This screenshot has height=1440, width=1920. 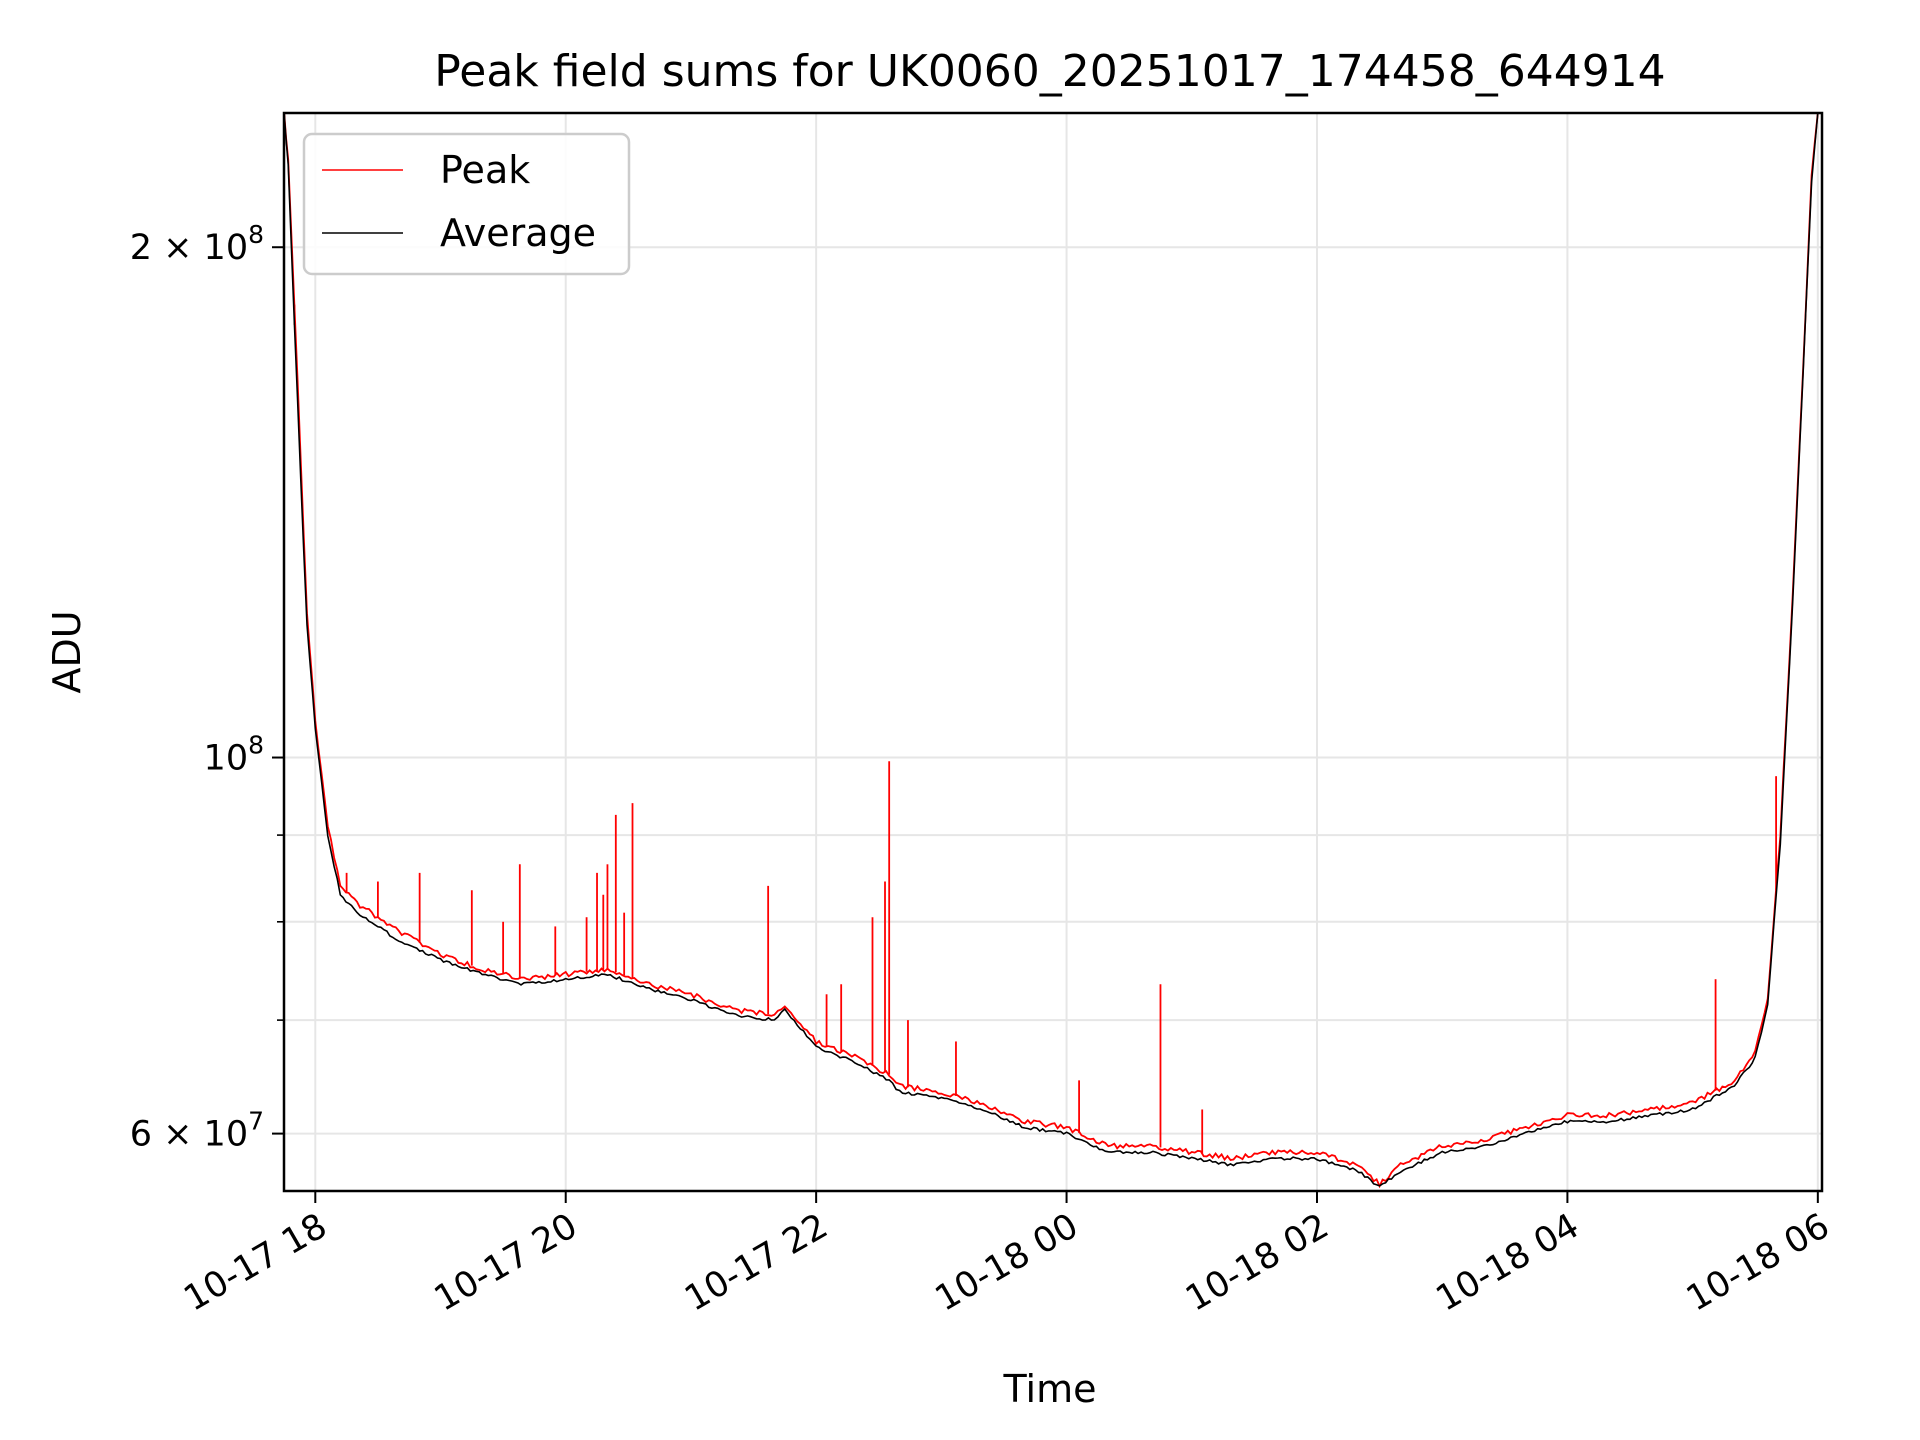 What do you see at coordinates (67, 651) in the screenshot?
I see `y-axis-label: ADU` at bounding box center [67, 651].